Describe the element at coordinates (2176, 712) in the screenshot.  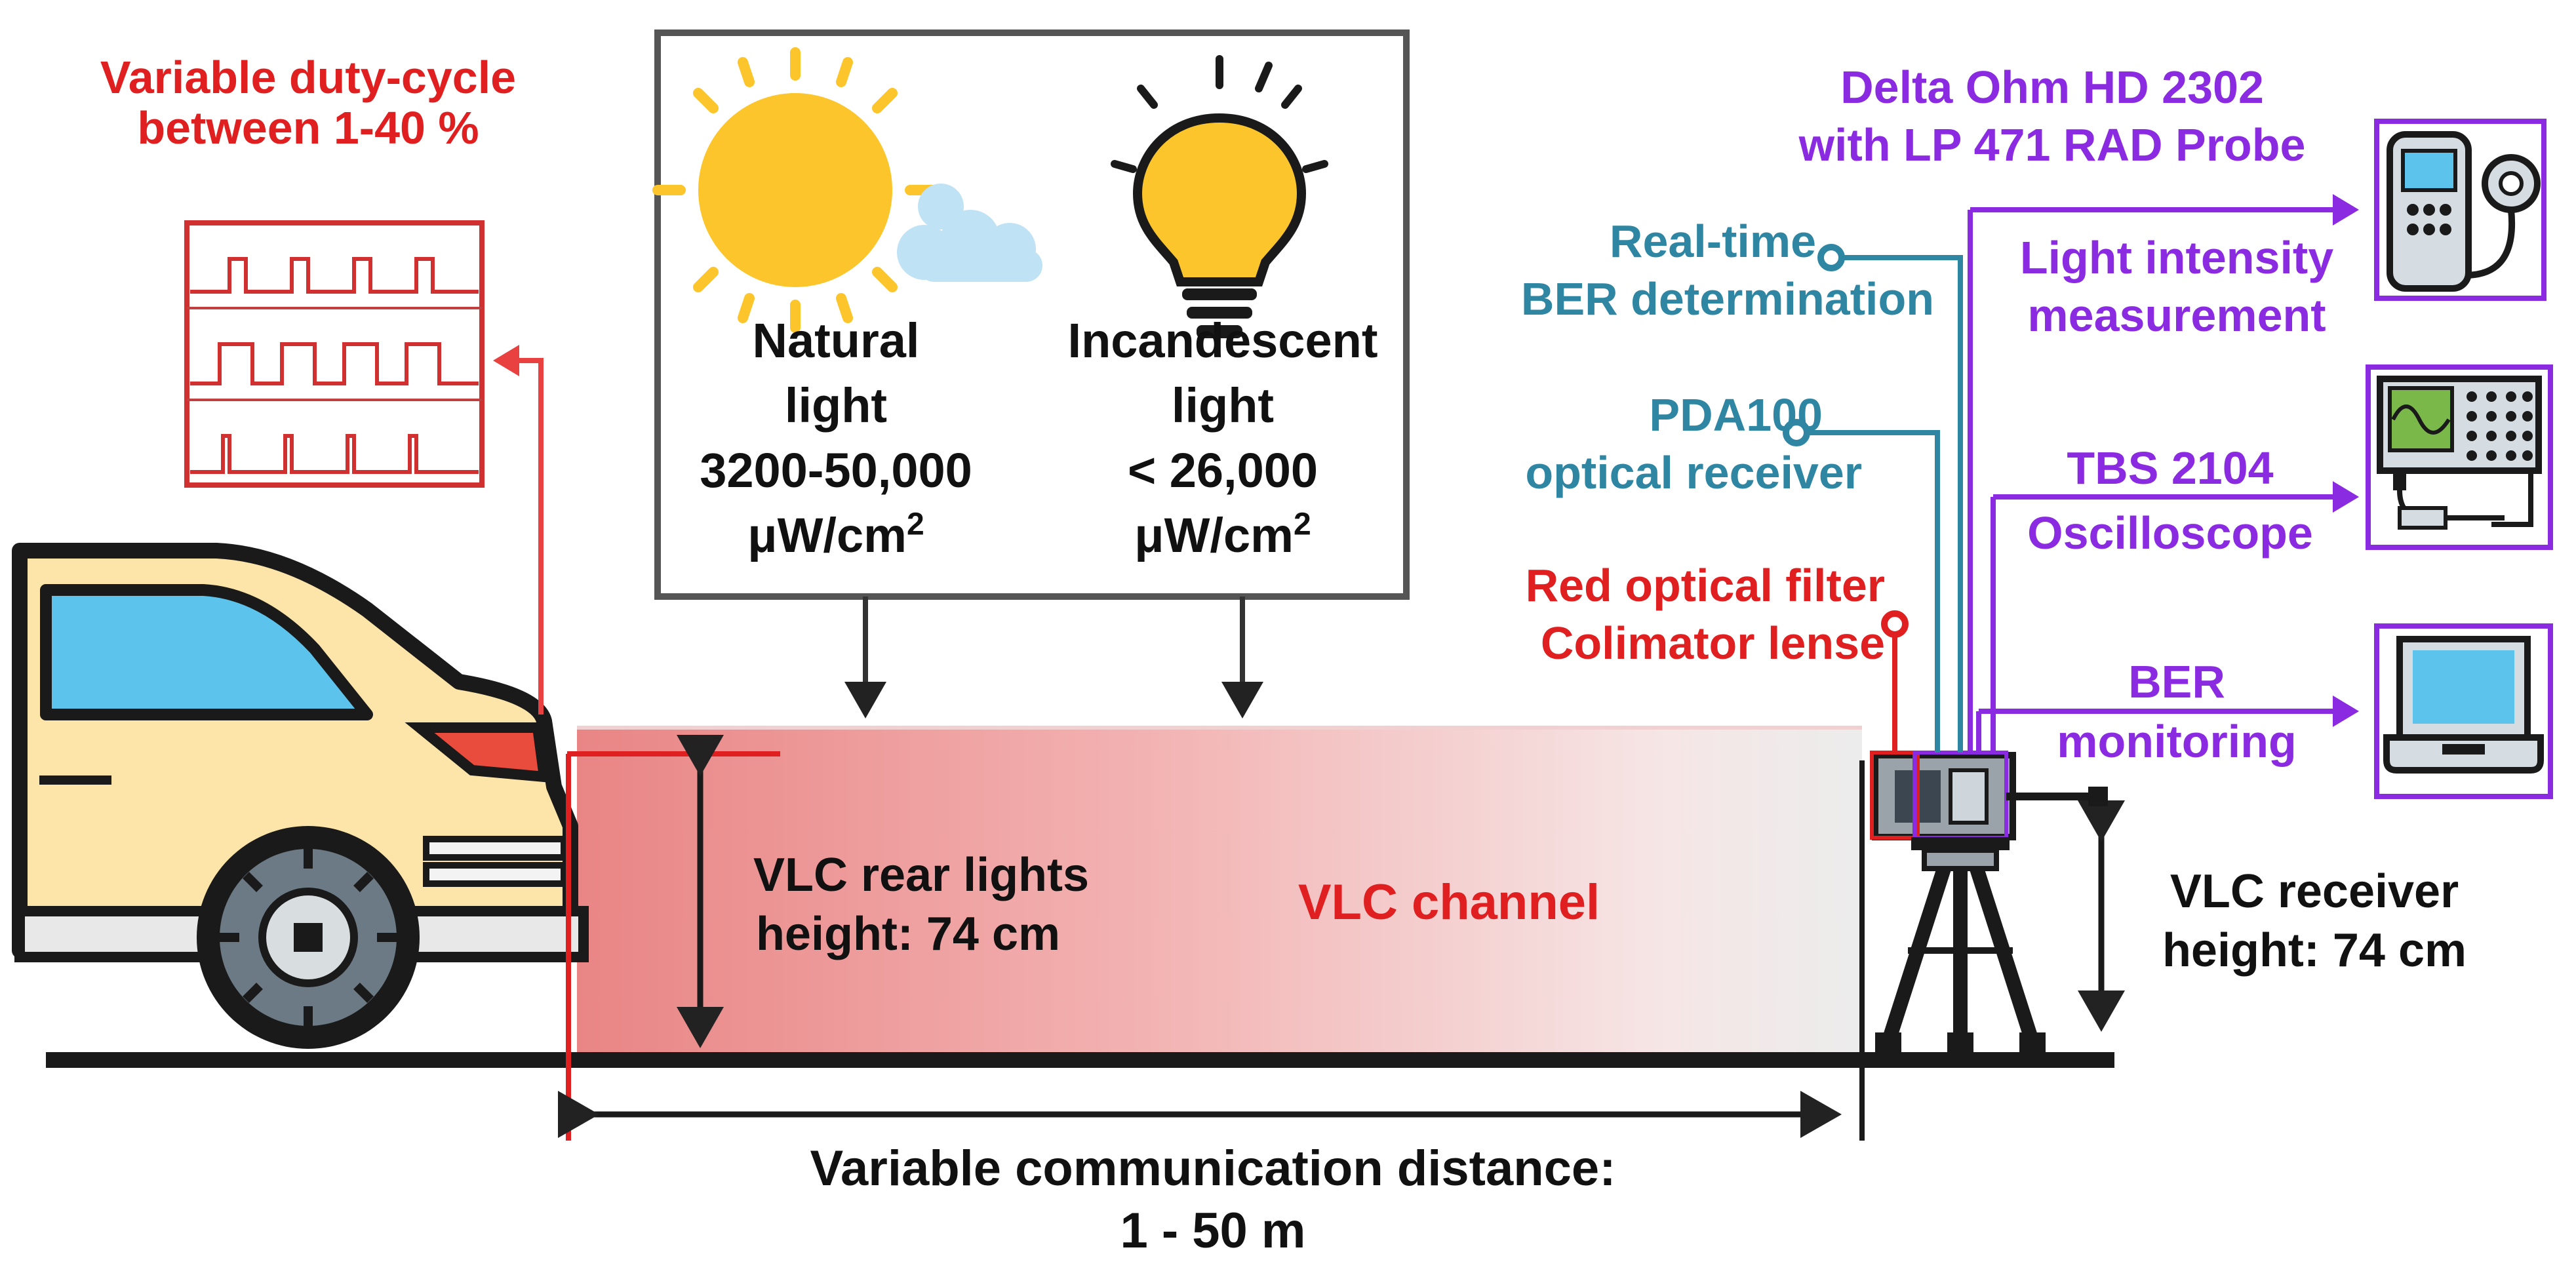
I see `ber-monitoring-label: BER monitoring` at that location.